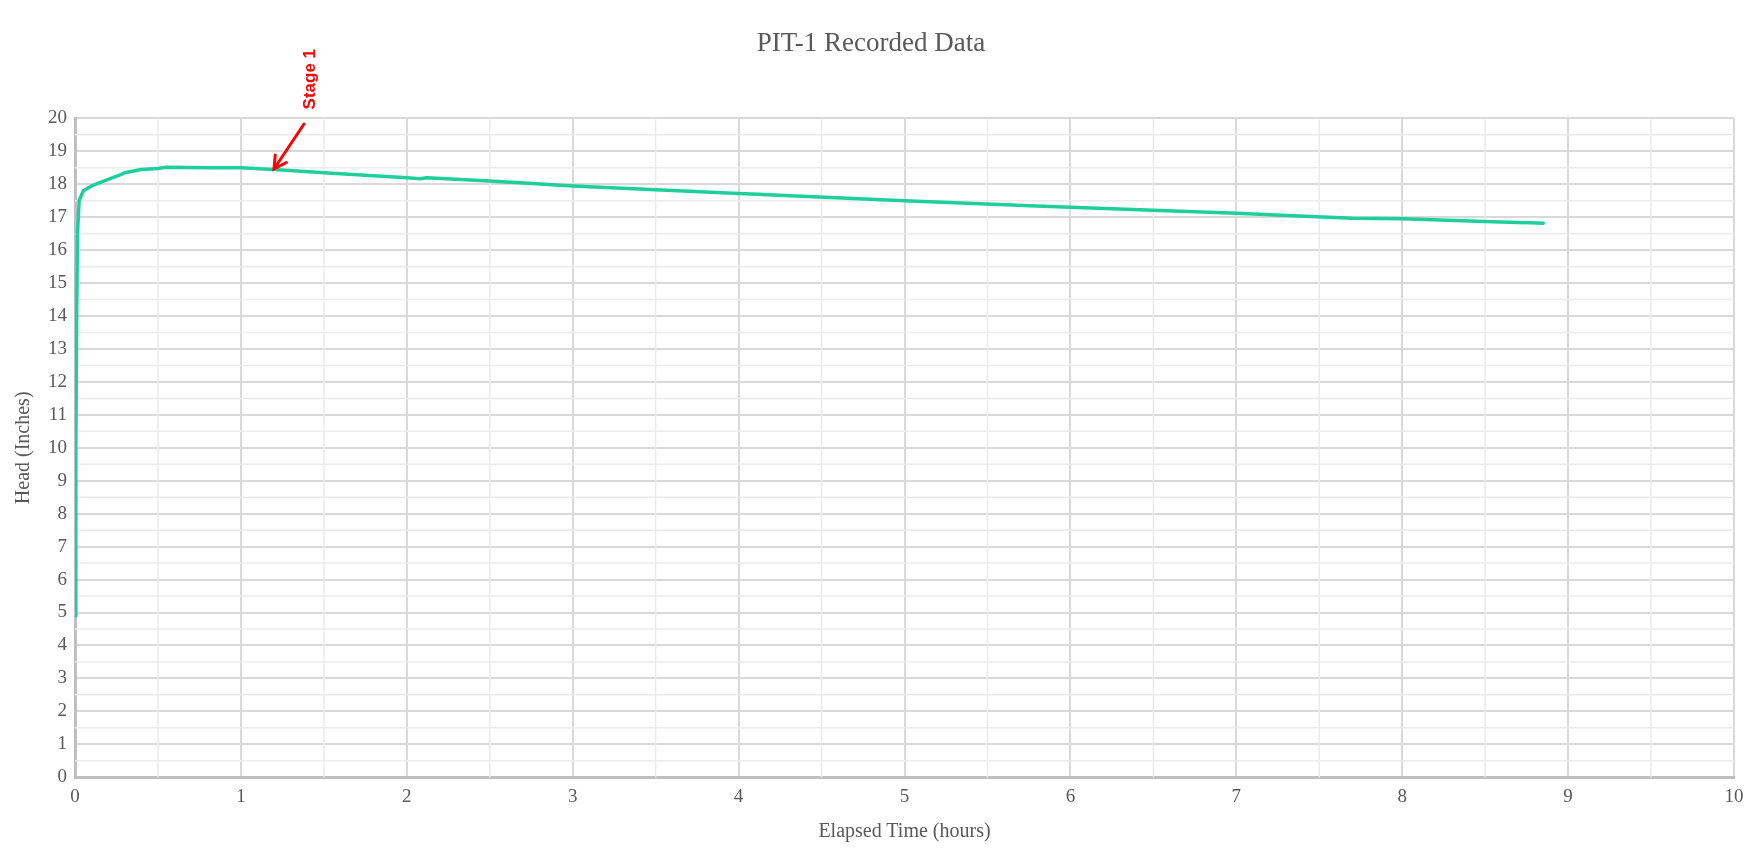  Describe the element at coordinates (57, 282) in the screenshot. I see `y-tick-label: 15` at that location.